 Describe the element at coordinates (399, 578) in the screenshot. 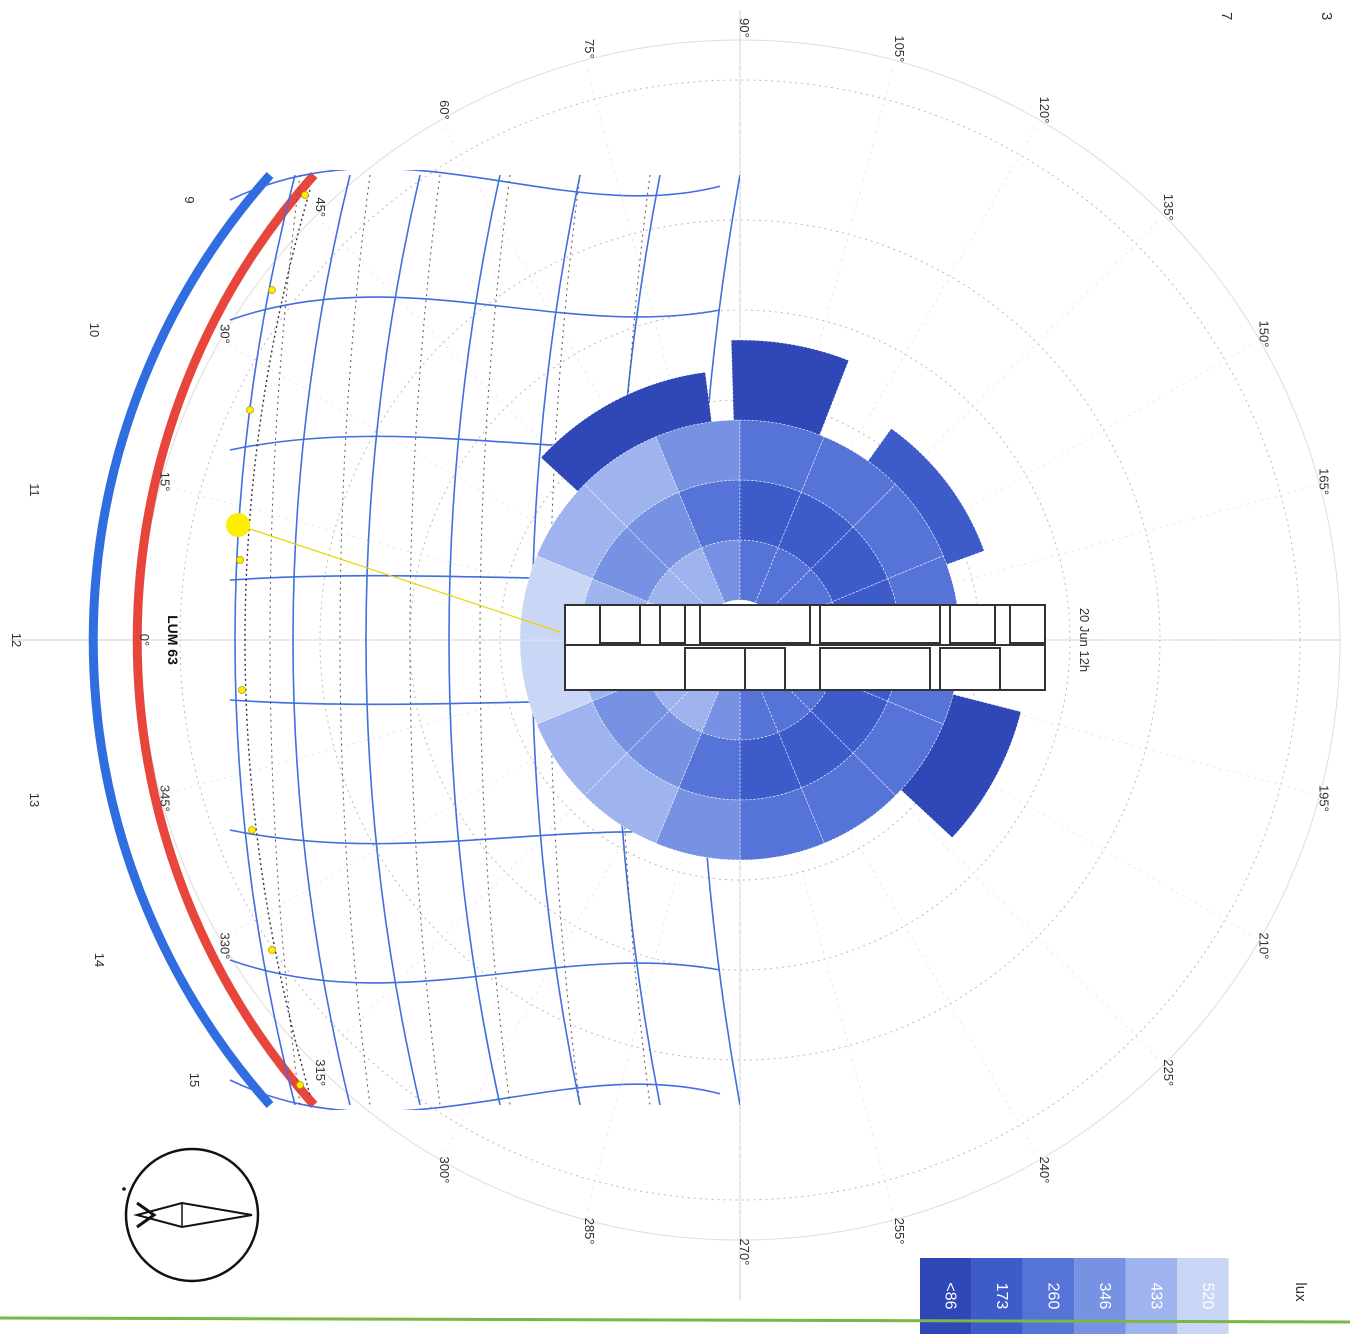

I see `sun-ray` at that location.